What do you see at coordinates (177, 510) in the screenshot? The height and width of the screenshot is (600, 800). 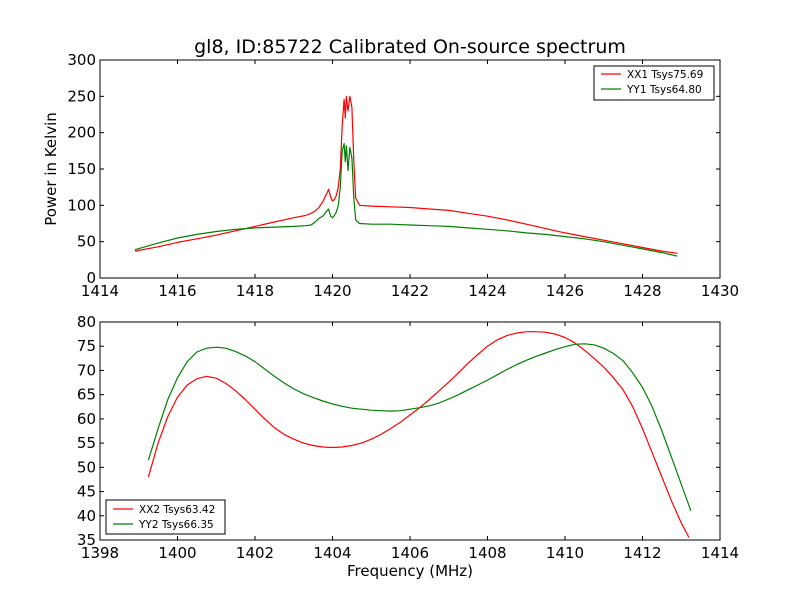 I see `bottom-legend-label-xx2: XX2 Tsys63.42` at bounding box center [177, 510].